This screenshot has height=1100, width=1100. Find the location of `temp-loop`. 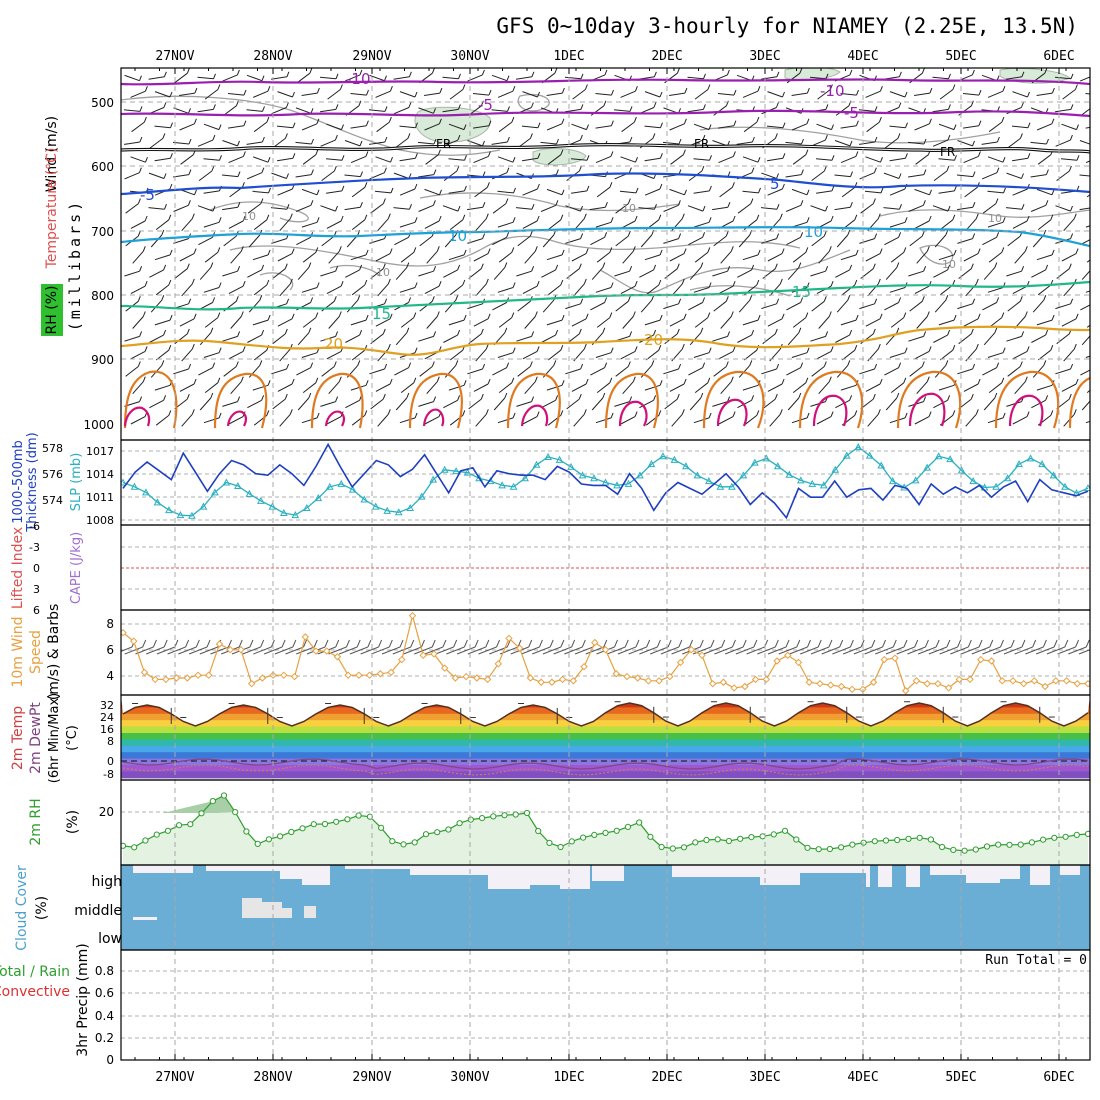

temp-loop is located at coordinates (631, 400).